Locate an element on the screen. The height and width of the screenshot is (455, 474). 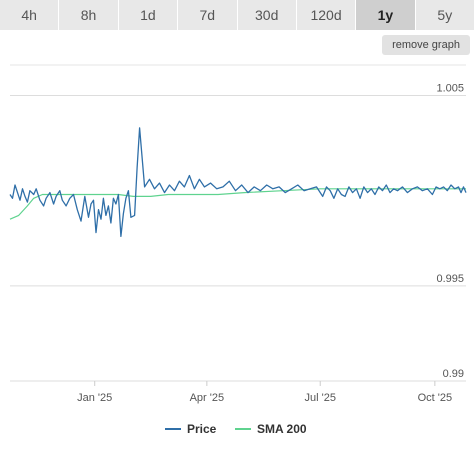
x-tick-label: Jul '25 is located at coordinates (320, 398).